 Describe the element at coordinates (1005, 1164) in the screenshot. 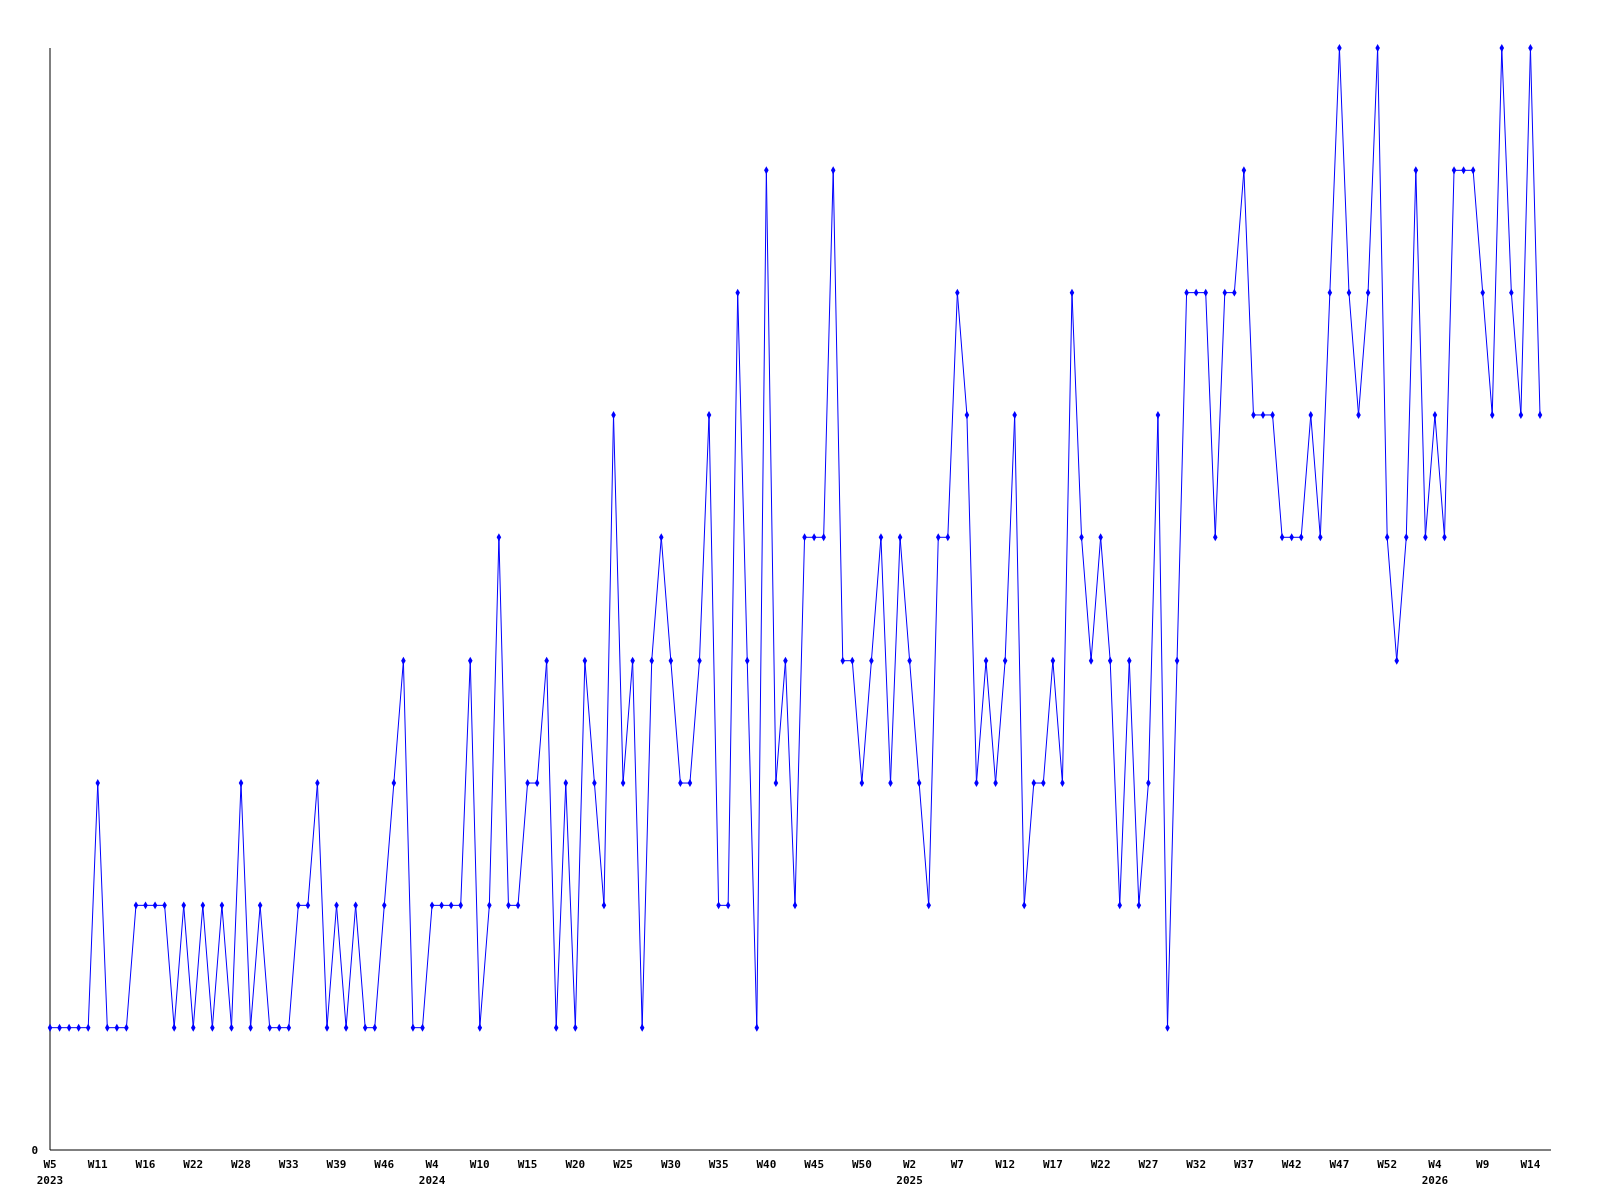

I see `x-tick-label: W12` at that location.